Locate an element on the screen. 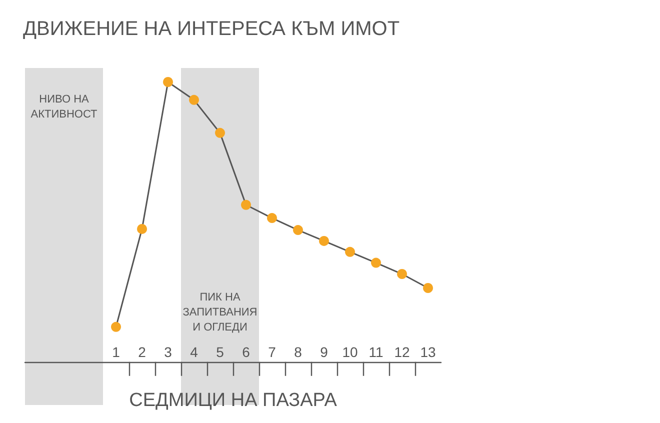 This screenshot has height=423, width=660. x-tick-label: 12 is located at coordinates (402, 352).